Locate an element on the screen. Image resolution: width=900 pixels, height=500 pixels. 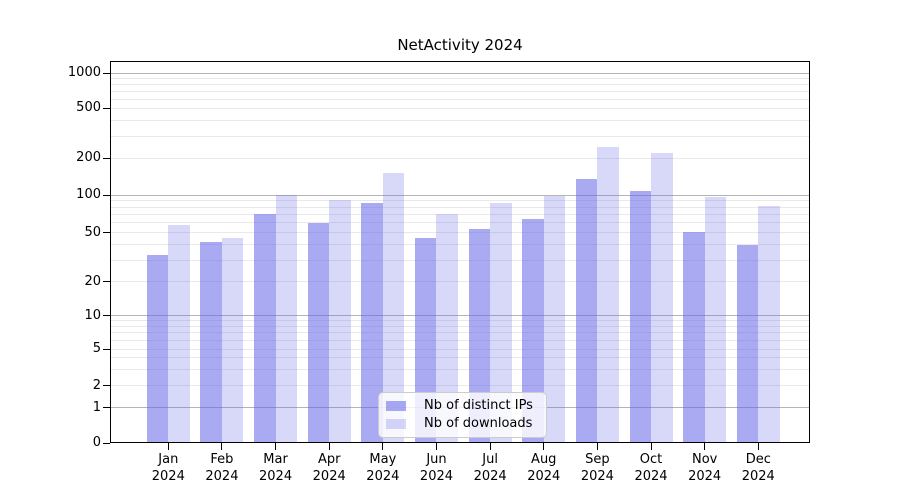
y-tick-label: 0 is located at coordinates (96, 442).